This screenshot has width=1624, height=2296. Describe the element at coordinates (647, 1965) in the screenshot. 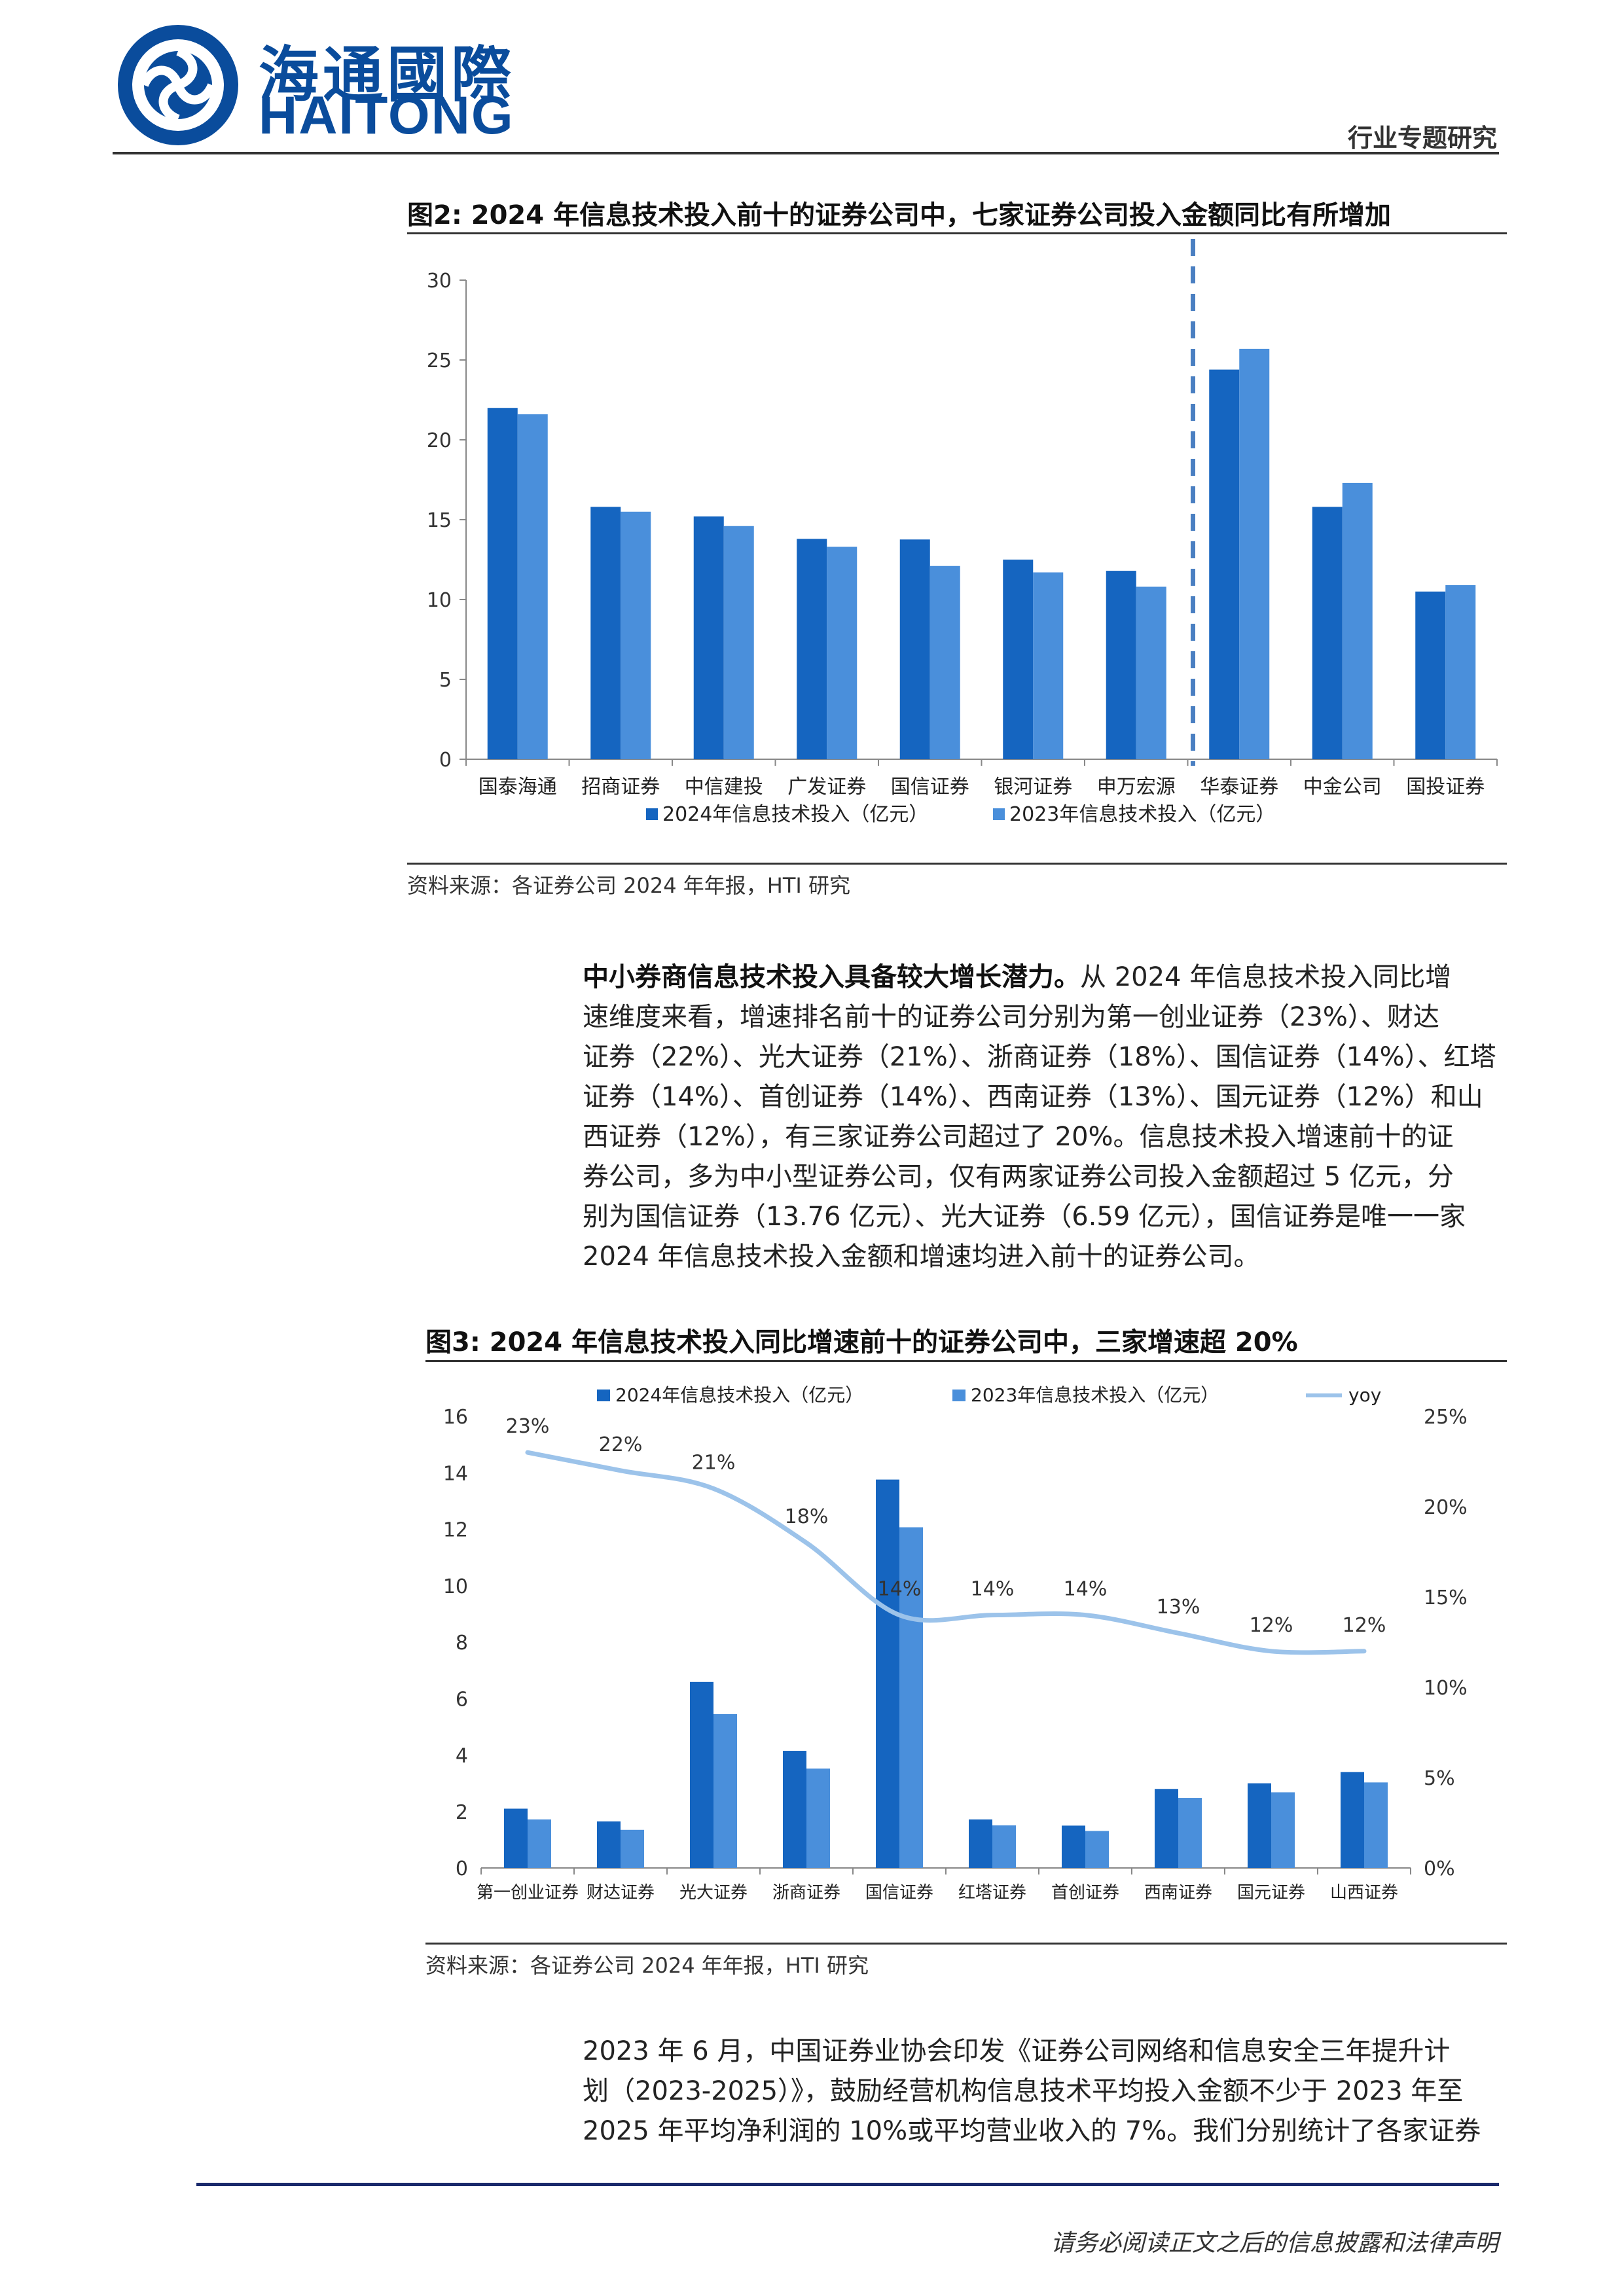

I see `figure3-source: 资料来源：各证券公司 2024 年年报，HTI 研究` at that location.